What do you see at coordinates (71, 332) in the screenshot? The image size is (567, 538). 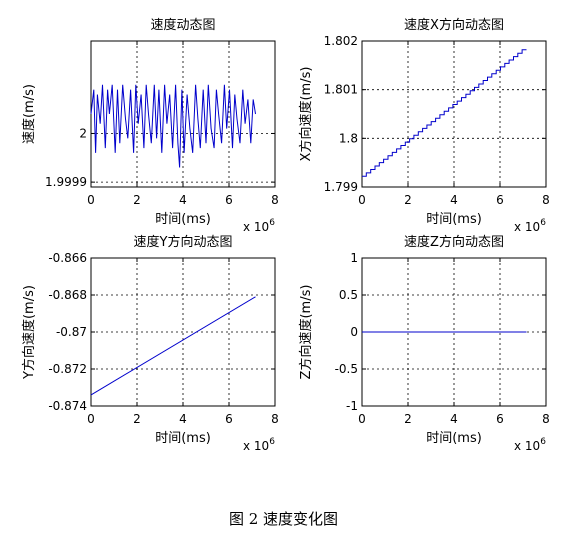 I see `y-tick-label: -0.87` at bounding box center [71, 332].